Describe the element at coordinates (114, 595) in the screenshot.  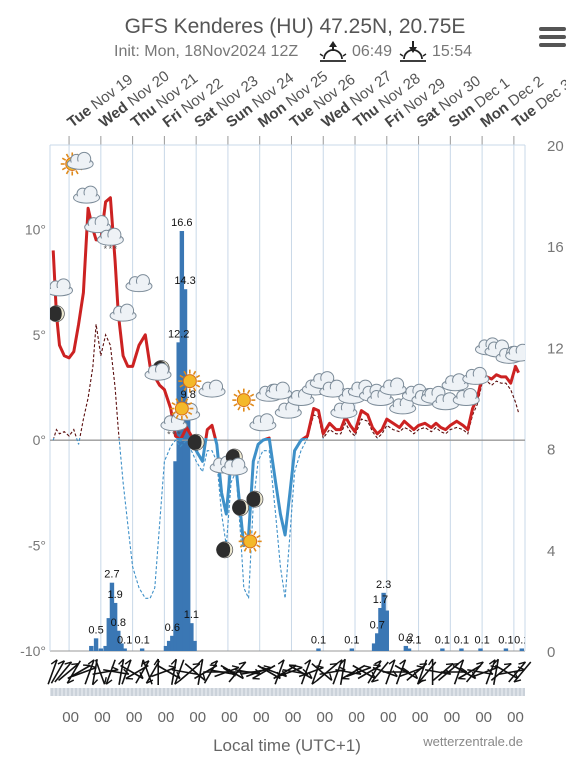
I see `precip-value-label: 1.9` at that location.